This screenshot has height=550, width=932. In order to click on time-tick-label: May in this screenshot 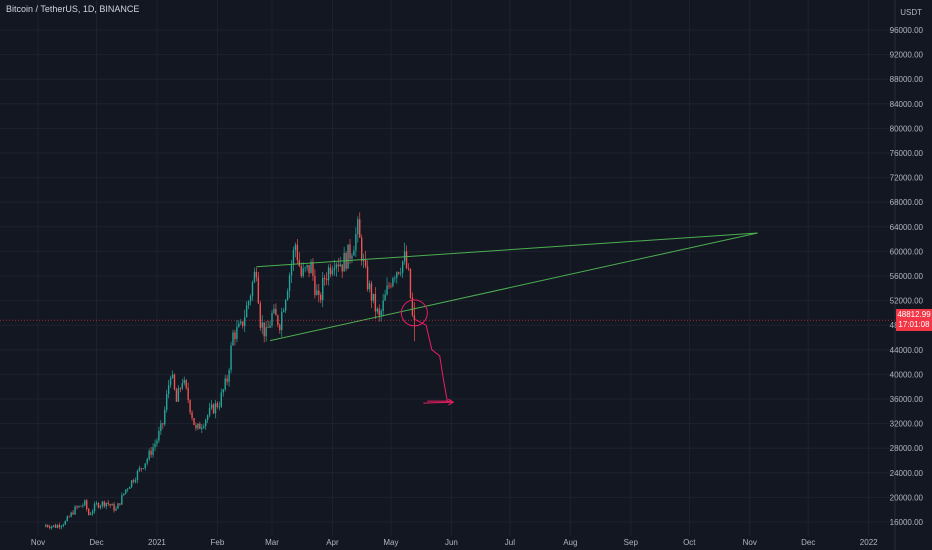, I will do `click(390, 542)`.